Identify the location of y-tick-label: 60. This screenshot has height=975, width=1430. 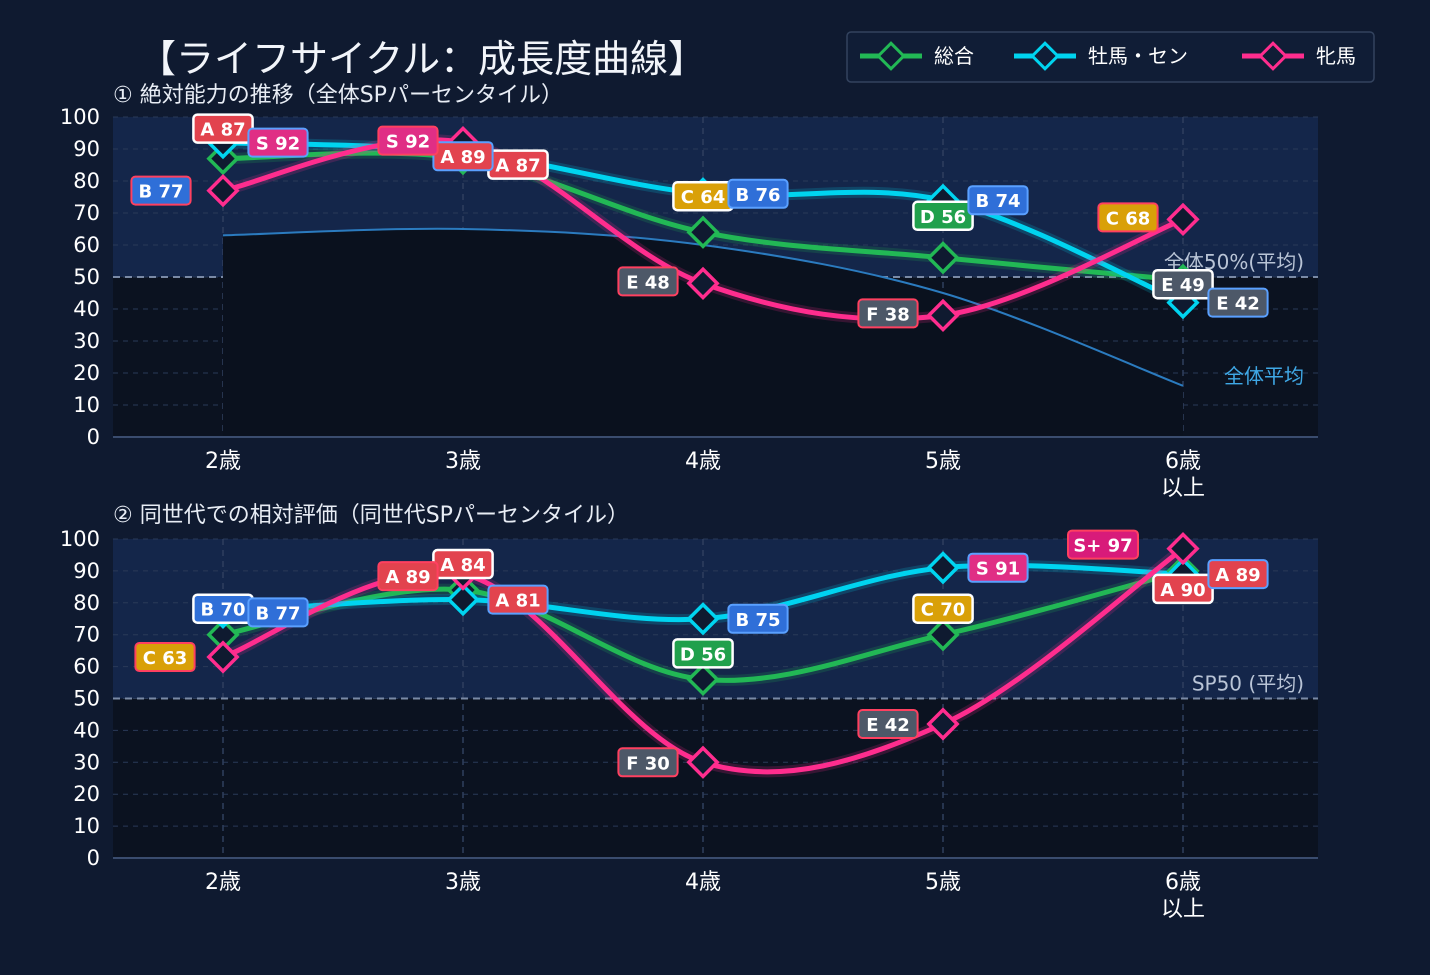
(86, 667).